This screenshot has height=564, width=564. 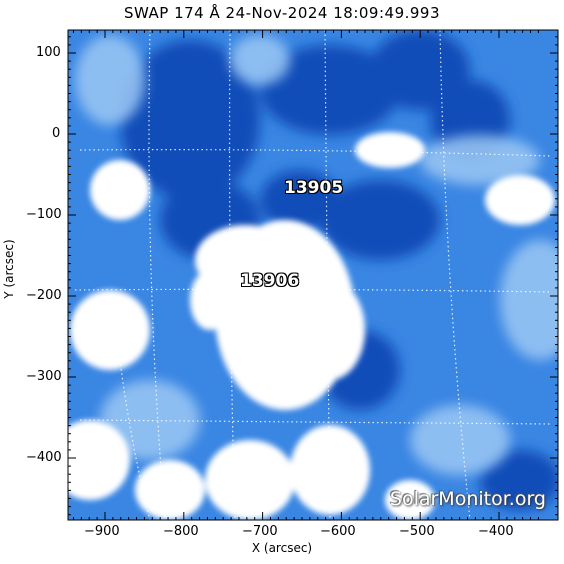 I want to click on image-title: SWAP 174 Å 24-Nov-2024 18:09:49.993, so click(x=282, y=13).